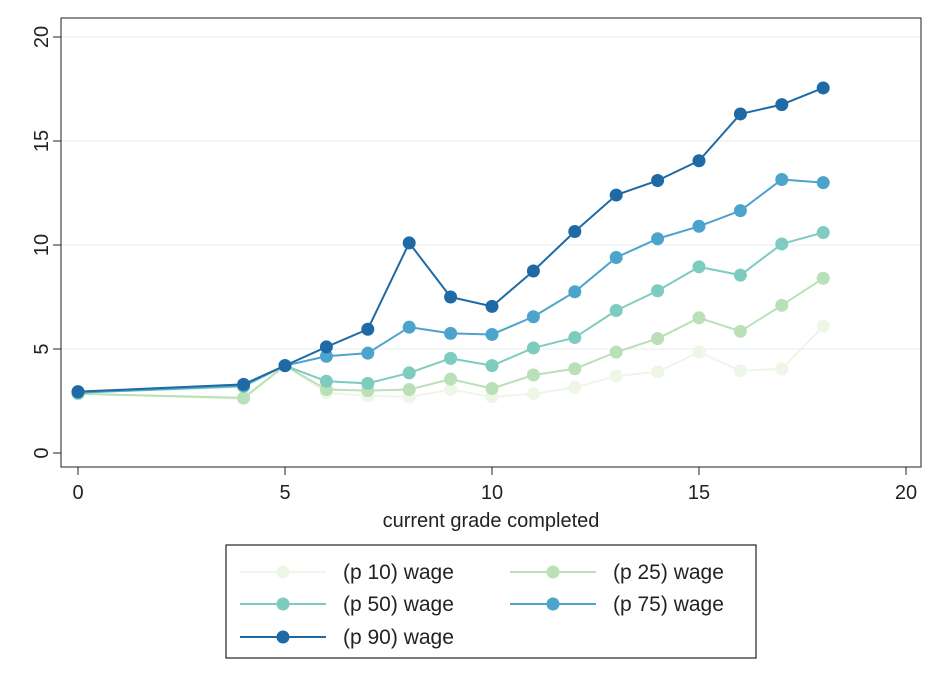 This screenshot has height=675, width=939. Describe the element at coordinates (699, 493) in the screenshot. I see `x-tick-label: 15` at that location.